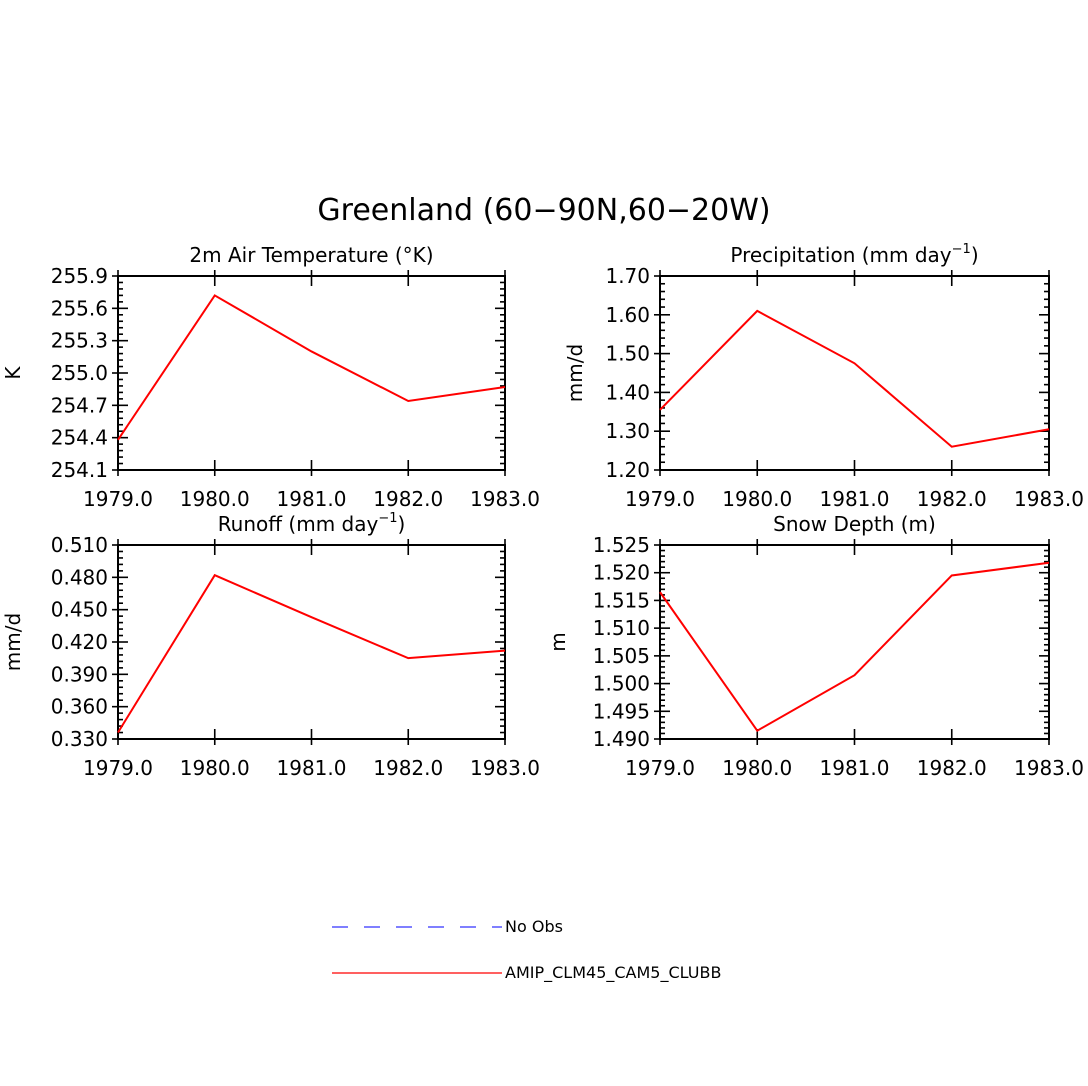  What do you see at coordinates (558, 641) in the screenshot?
I see `y-axis-label: m` at bounding box center [558, 641].